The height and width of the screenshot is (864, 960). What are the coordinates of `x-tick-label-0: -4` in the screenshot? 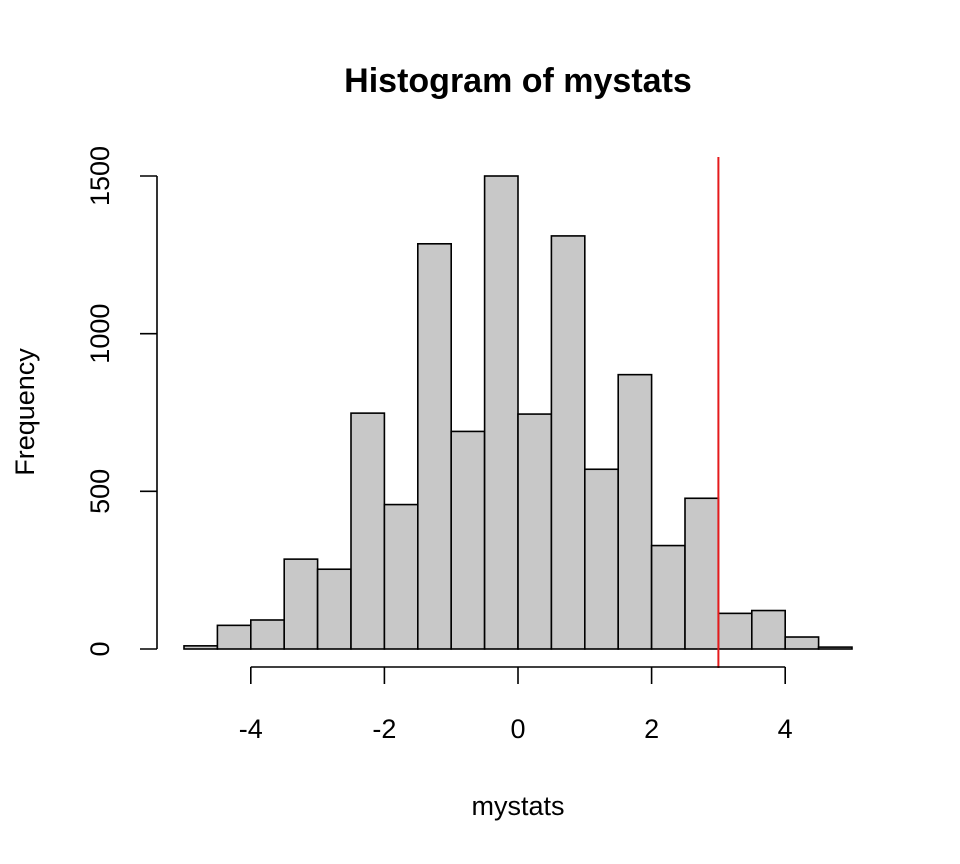 It's located at (251, 729).